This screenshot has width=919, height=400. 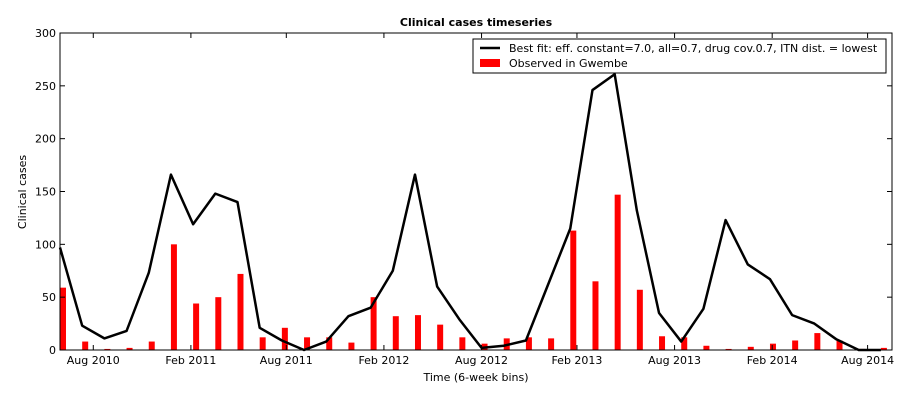 I want to click on y-tick-label: 300, so click(x=45, y=33).